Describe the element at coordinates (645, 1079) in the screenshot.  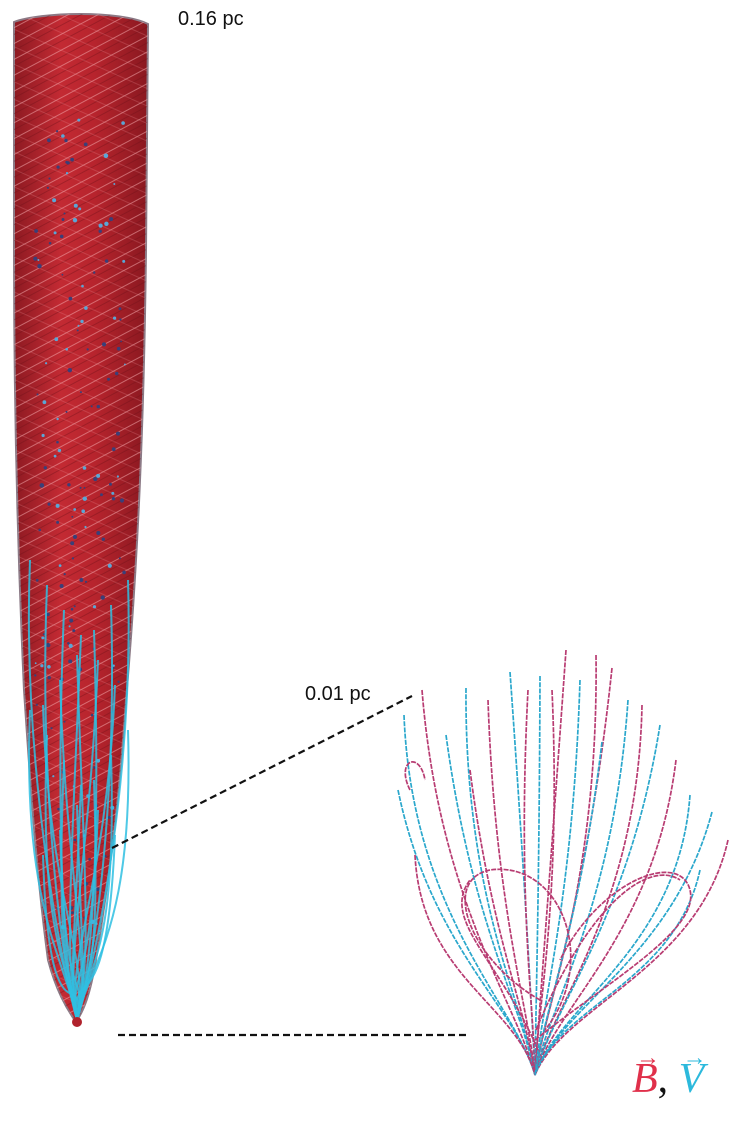
I see `magnetic-field-letter: B` at that location.